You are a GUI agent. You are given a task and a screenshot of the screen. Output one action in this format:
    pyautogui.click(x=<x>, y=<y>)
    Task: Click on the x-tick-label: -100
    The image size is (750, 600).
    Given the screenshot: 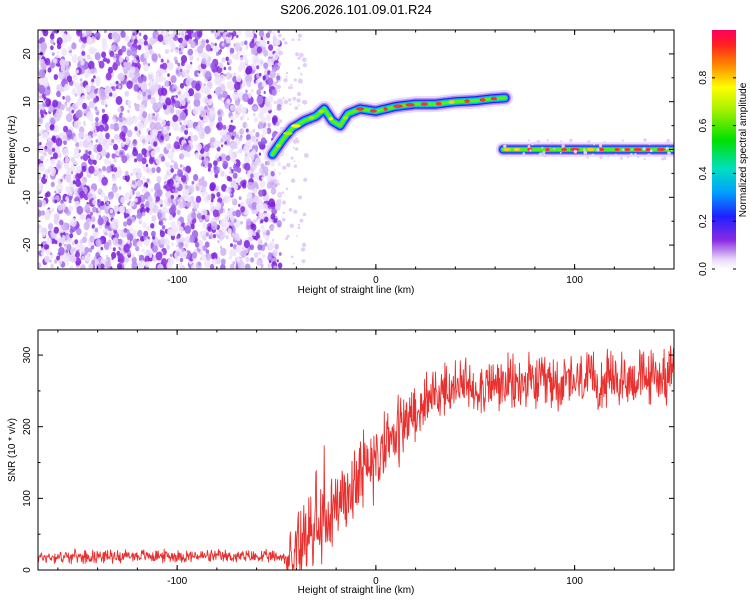 What is the action you would take?
    pyautogui.click(x=177, y=280)
    